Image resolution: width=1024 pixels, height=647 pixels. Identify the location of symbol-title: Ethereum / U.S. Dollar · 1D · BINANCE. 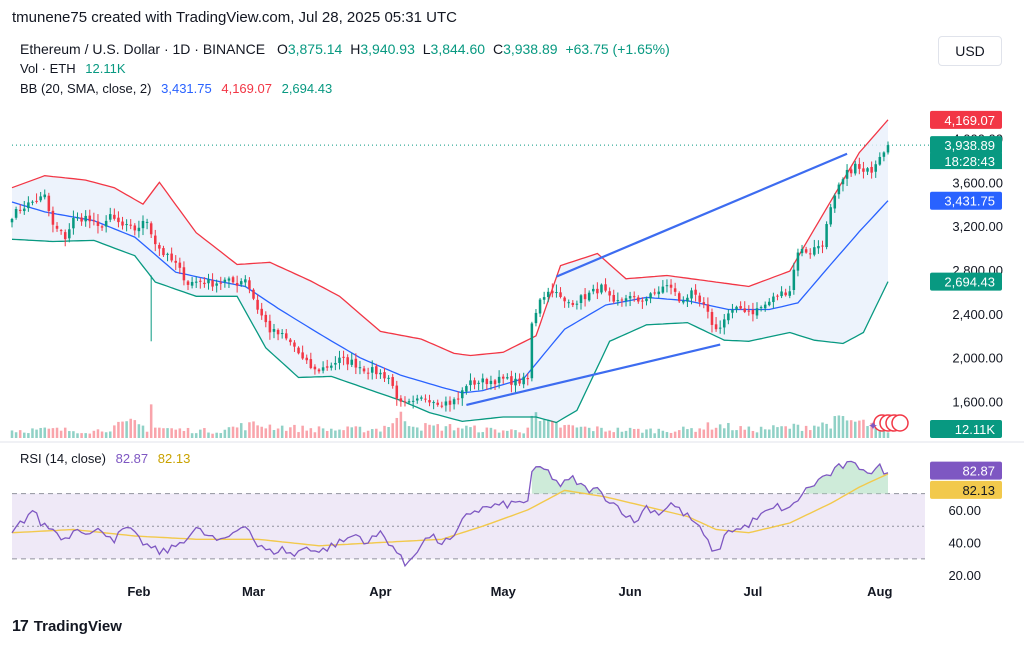
(143, 49).